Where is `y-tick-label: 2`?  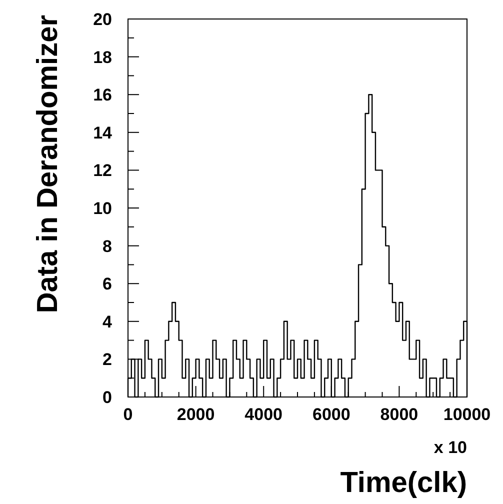
y-tick-label: 2 is located at coordinates (107, 360).